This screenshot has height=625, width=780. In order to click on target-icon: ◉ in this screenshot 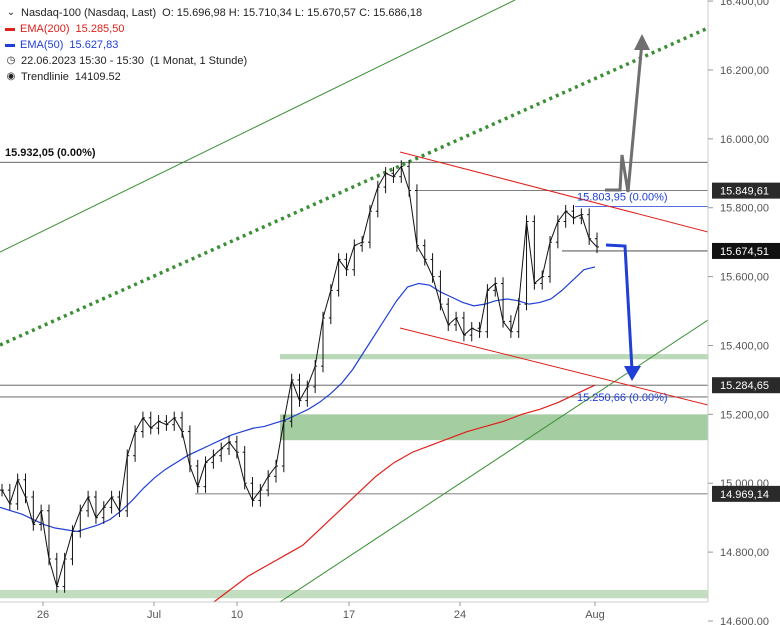, I will do `click(11, 76)`.